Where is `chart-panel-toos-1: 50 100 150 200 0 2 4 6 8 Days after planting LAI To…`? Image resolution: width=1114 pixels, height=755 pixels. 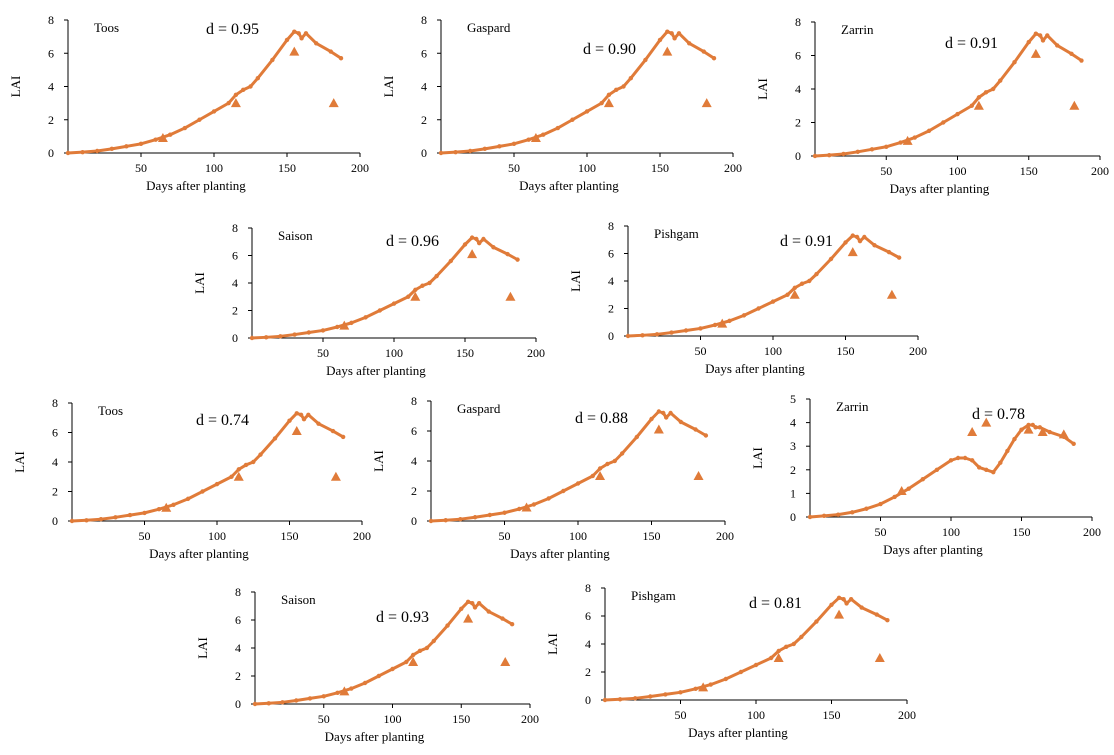 chart-panel-toos-1: 50 100 150 200 0 2 4 6 8 Days after planting LAI To… is located at coordinates (190, 113).